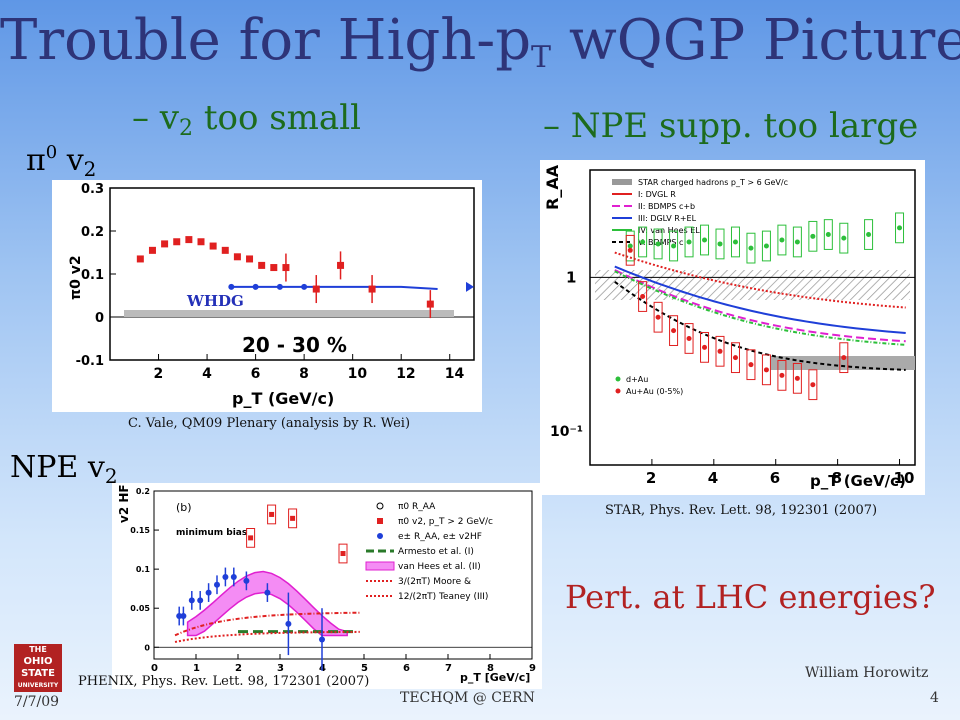 The image size is (960, 720). What do you see at coordinates (654, 391) in the screenshot?
I see `star-legend2-entry: Au+Au (0-5%)` at bounding box center [654, 391].